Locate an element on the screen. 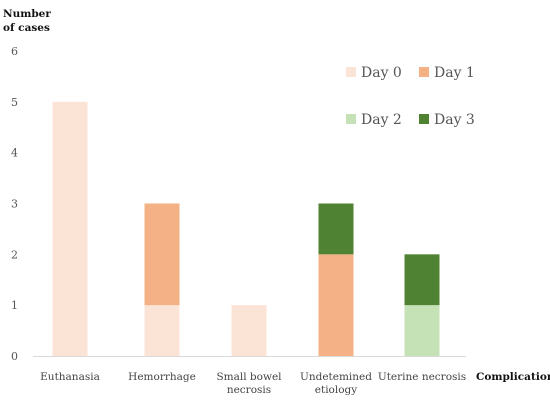 Image resolution: width=550 pixels, height=402 pixels. y-tick-label: 3 is located at coordinates (14, 204).